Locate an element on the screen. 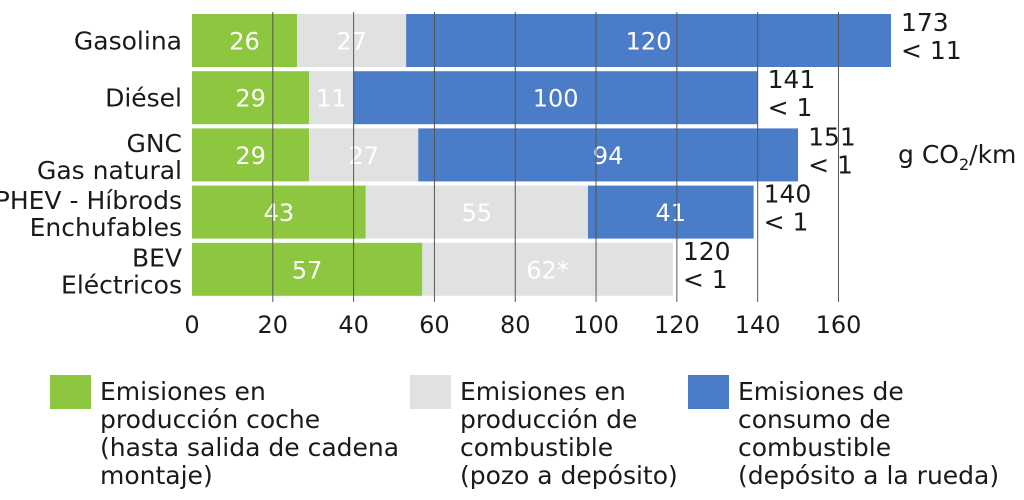 This screenshot has height=500, width=1024. total-note: < 11 is located at coordinates (931, 50).